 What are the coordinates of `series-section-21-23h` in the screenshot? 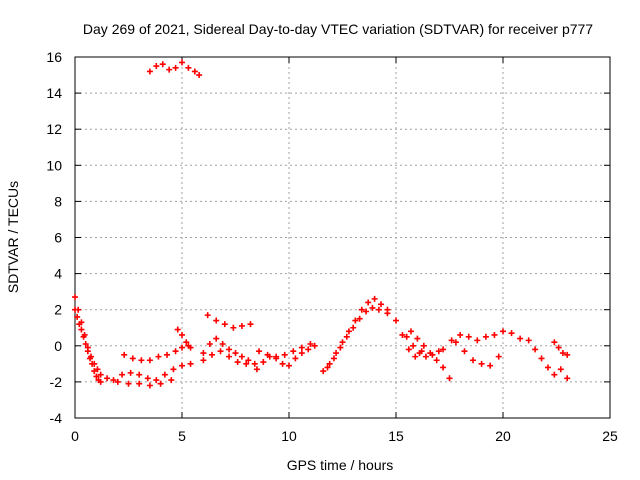 It's located at (548, 359).